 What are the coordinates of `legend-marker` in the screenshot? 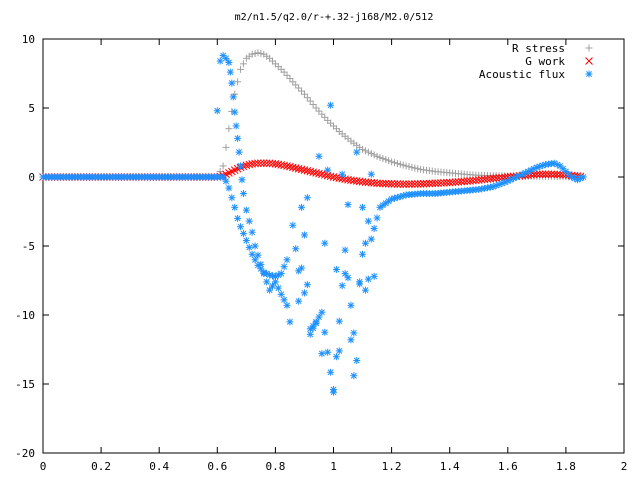 It's located at (589, 48).